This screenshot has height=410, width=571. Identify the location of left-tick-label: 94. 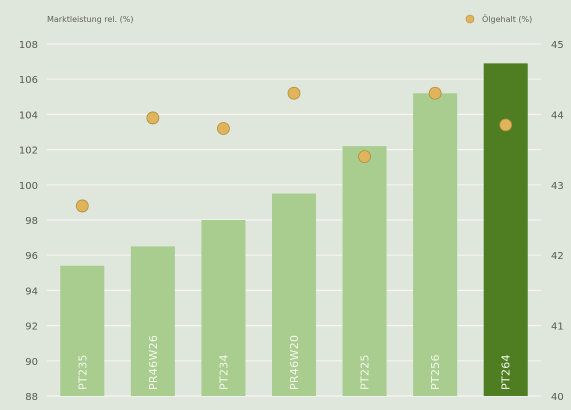
(31, 291).